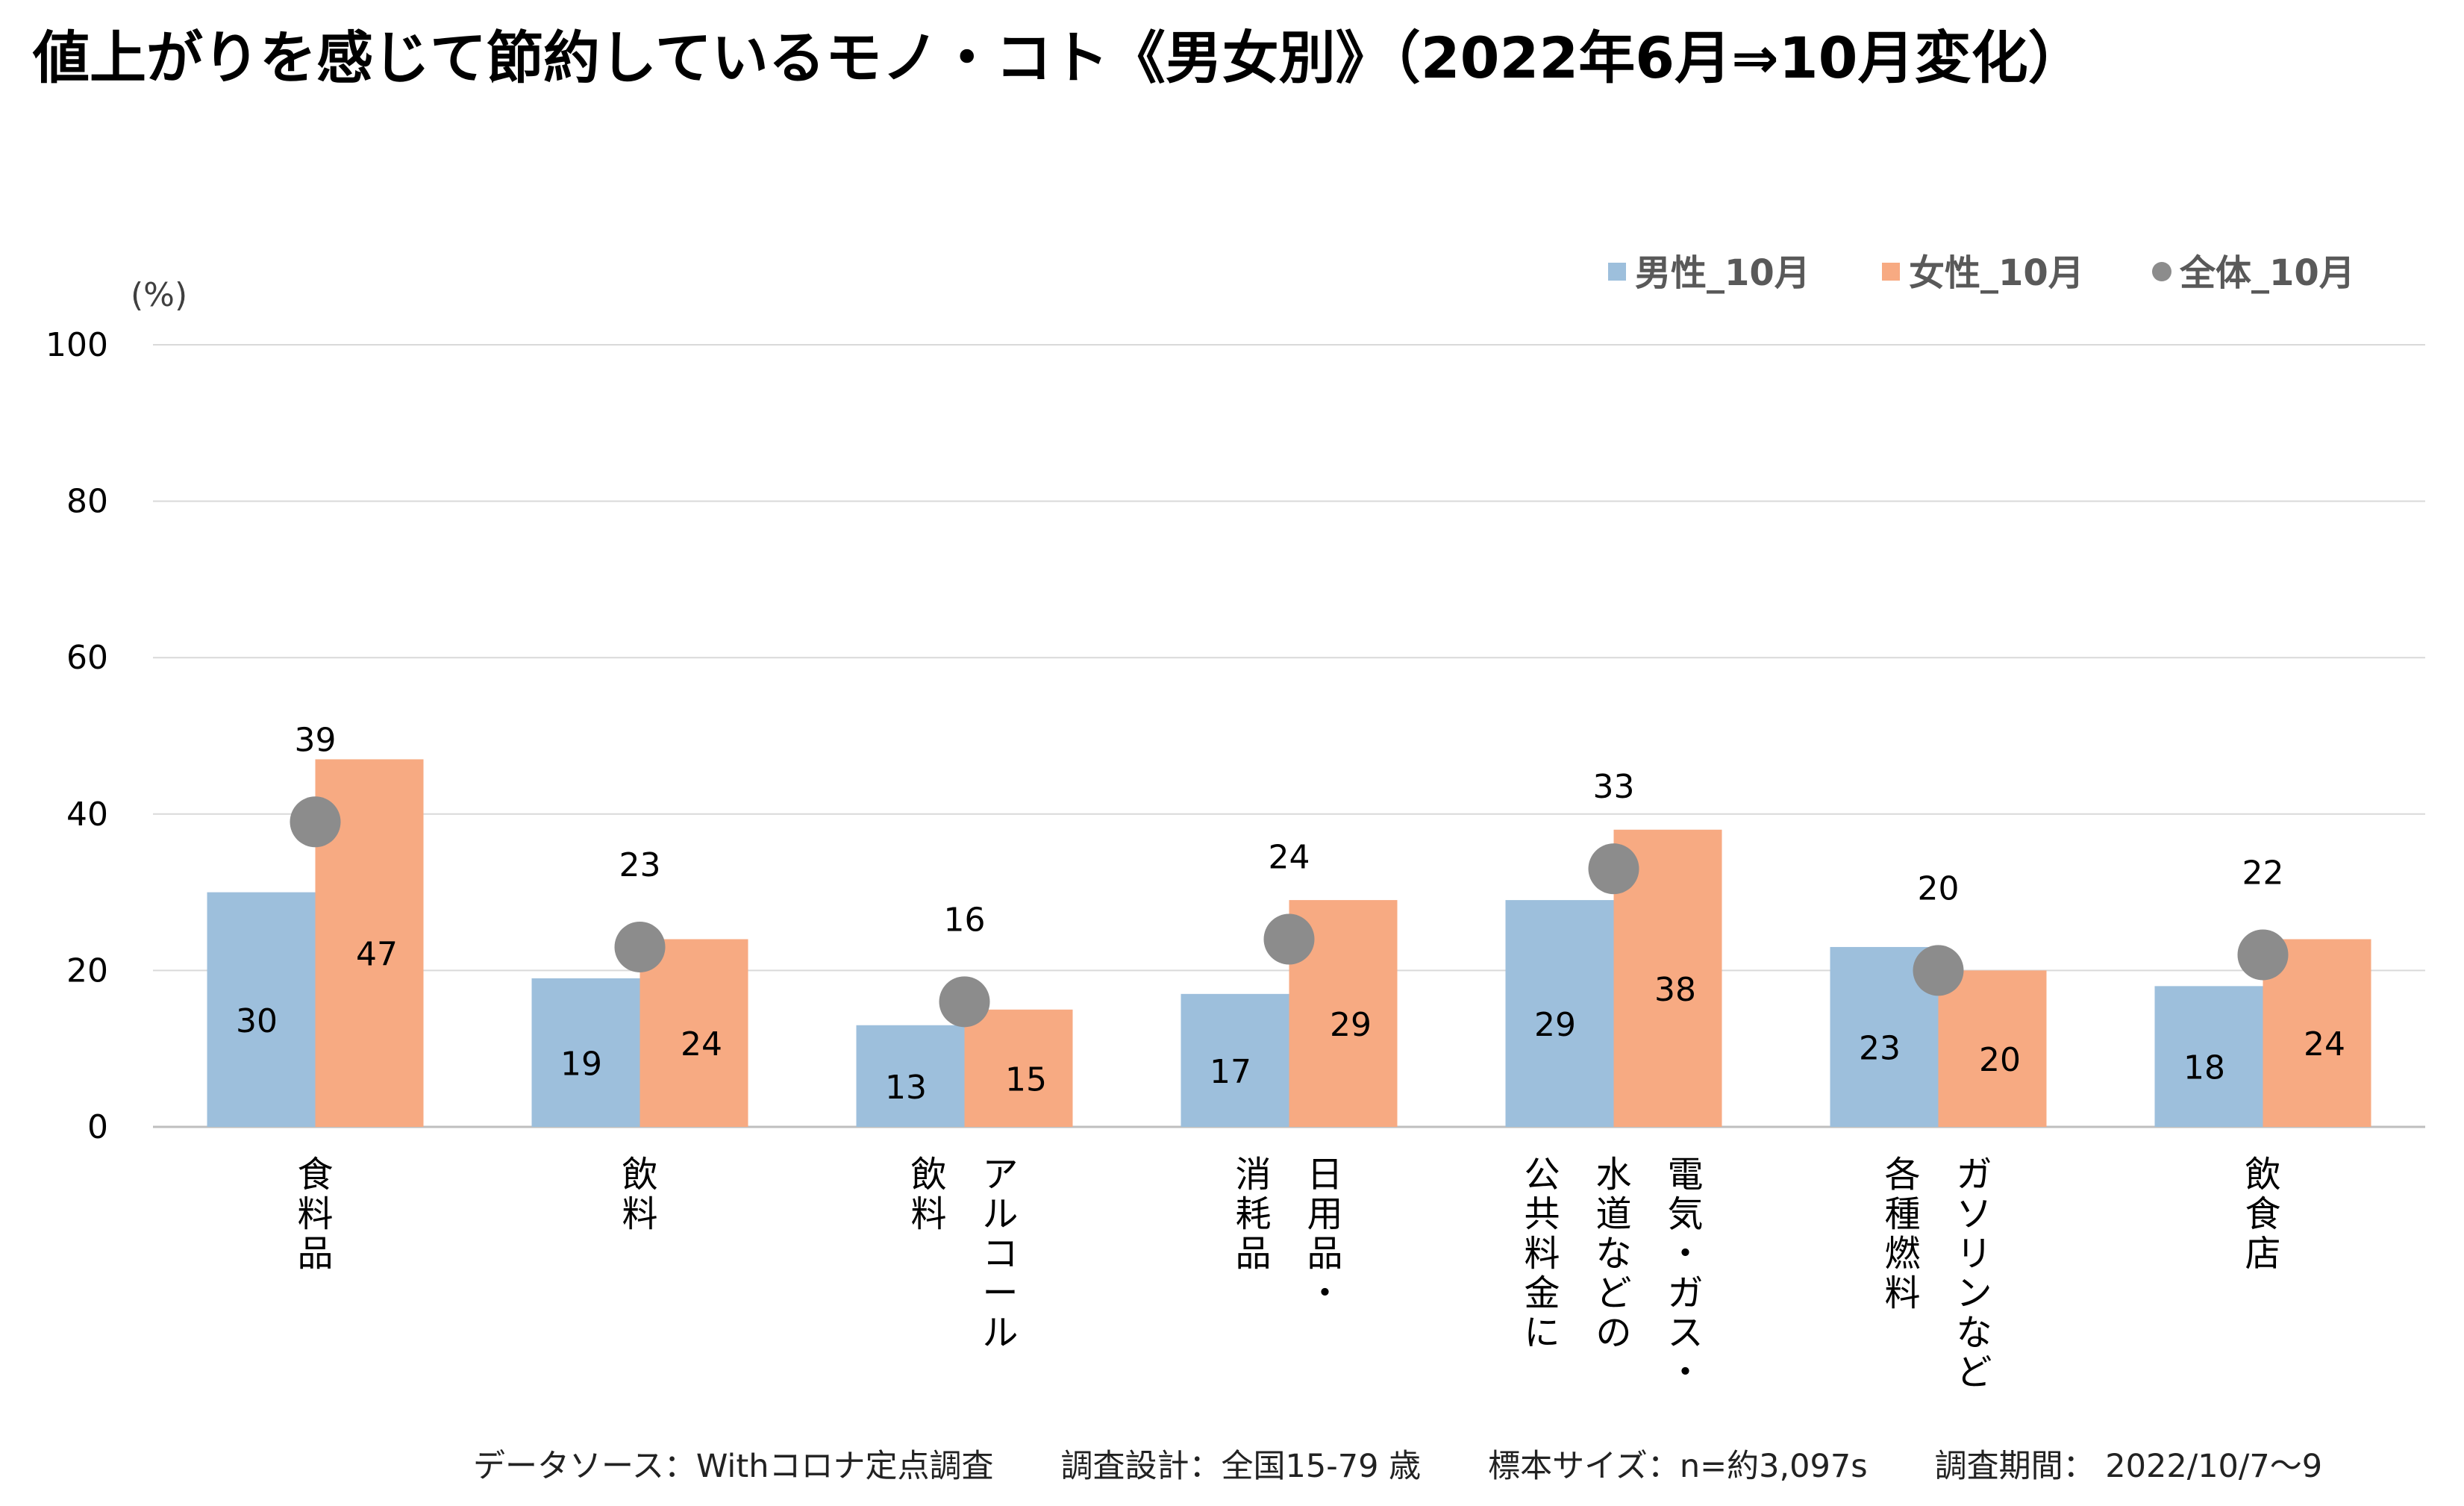  Describe the element at coordinates (1678, 1466) in the screenshot. I see `footer-sample: 標本サイズ：n=約3,097s` at that location.